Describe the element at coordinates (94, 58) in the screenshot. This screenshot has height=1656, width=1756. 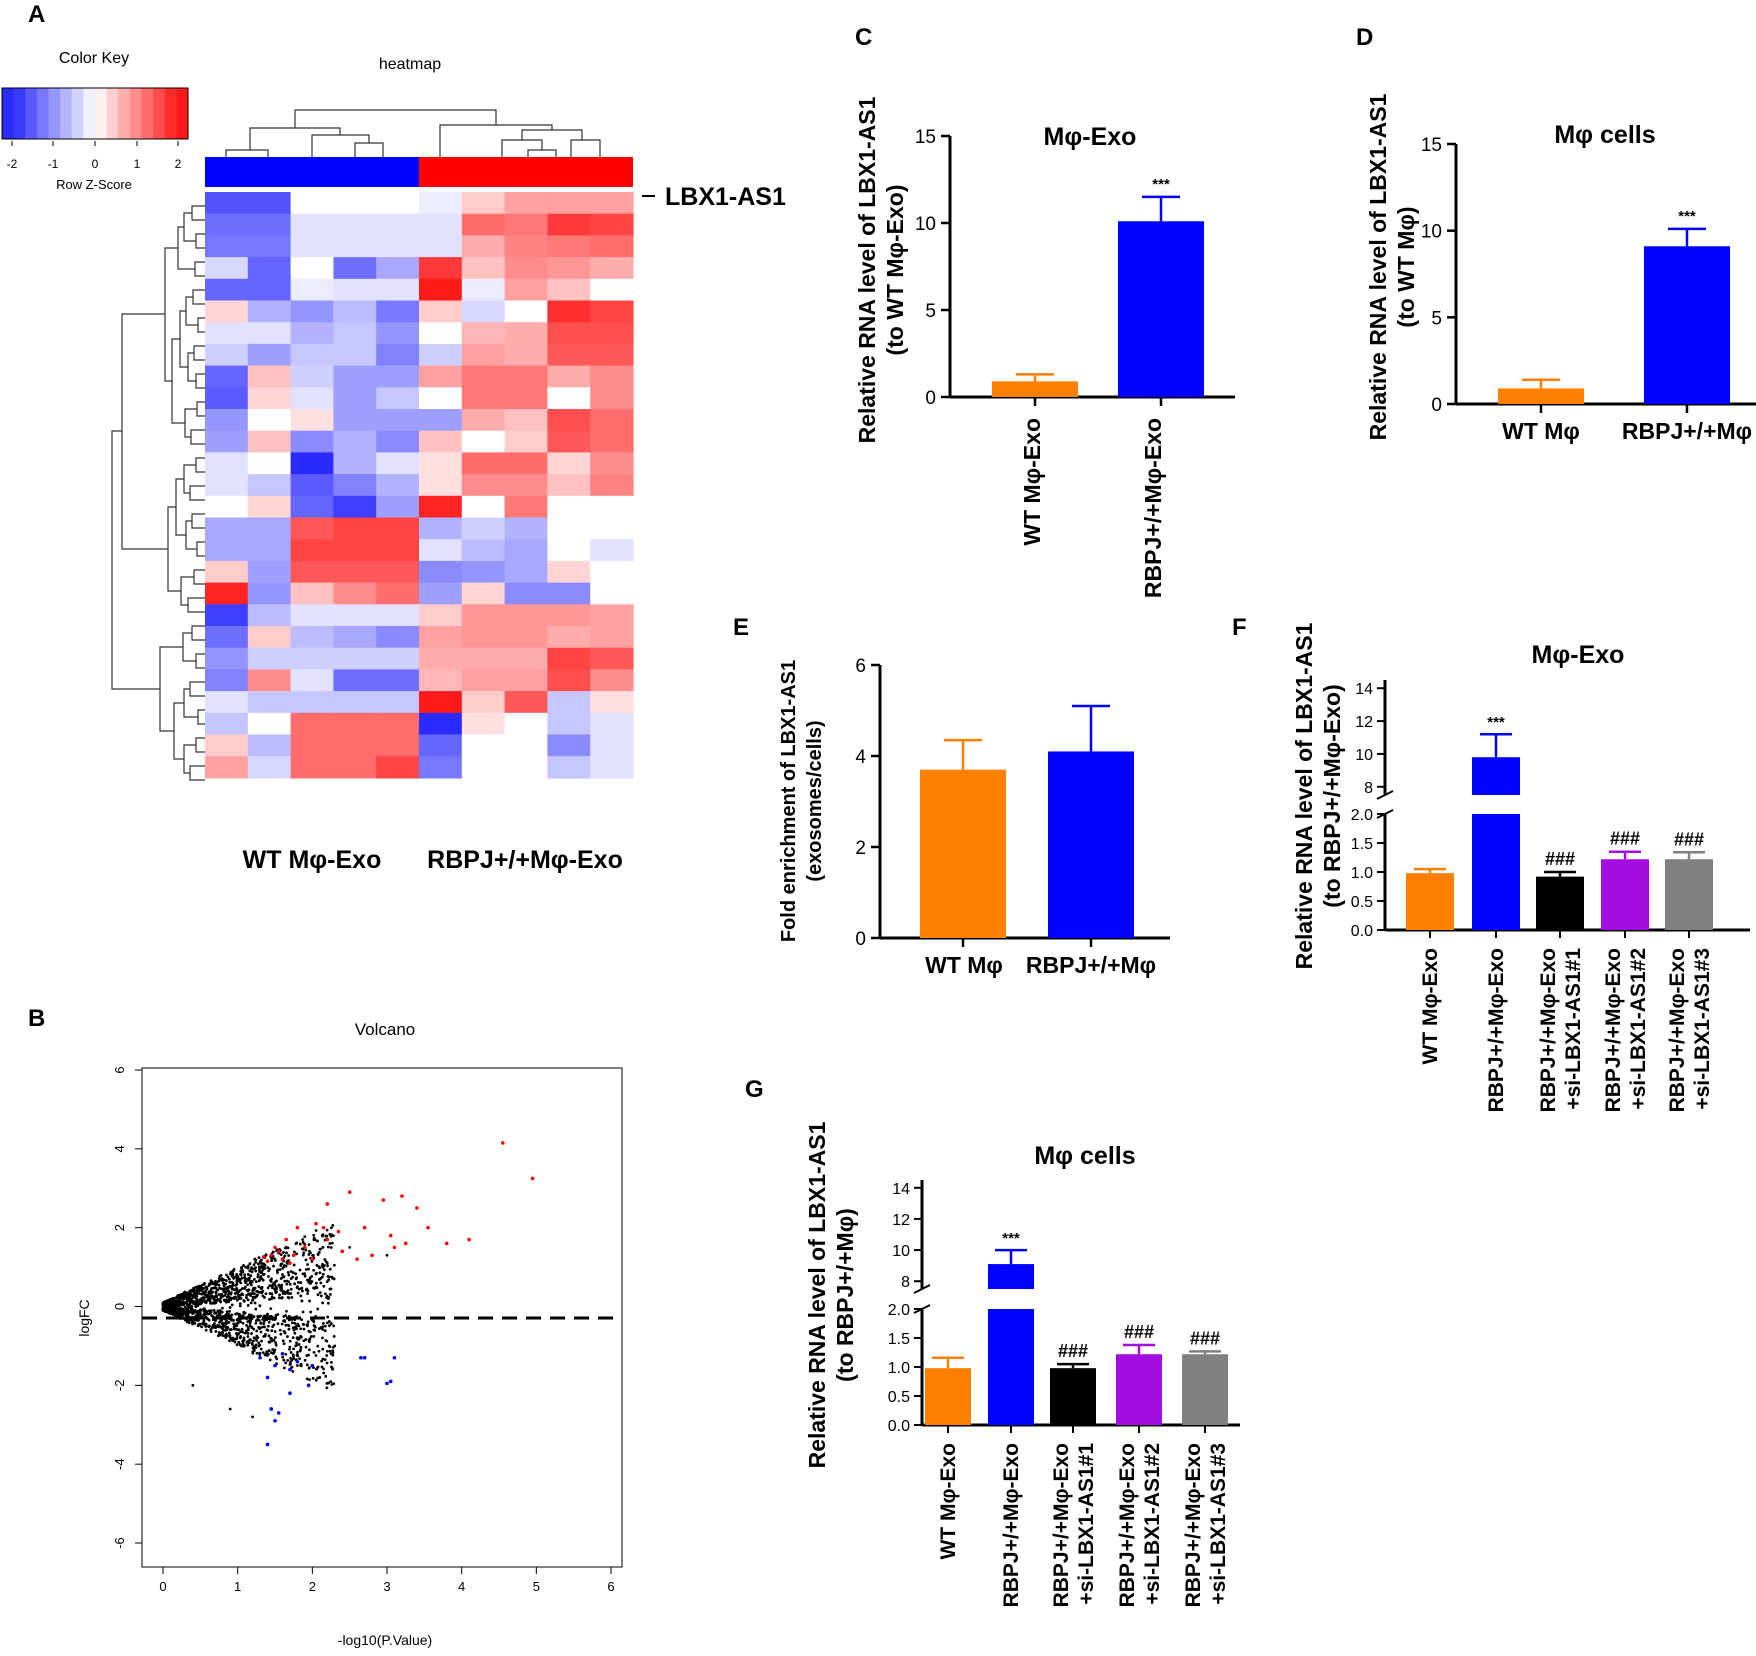
I see `color-key-title: Color Key` at that location.